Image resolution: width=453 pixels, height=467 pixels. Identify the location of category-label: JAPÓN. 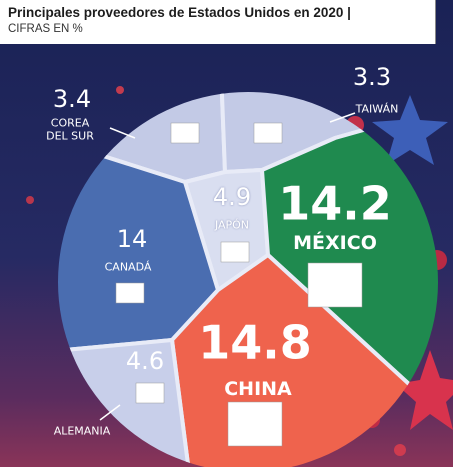
(232, 225).